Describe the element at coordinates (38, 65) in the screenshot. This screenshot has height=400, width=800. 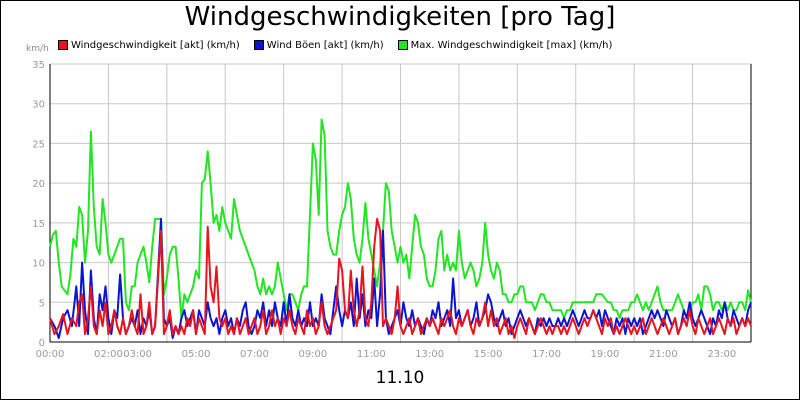
I see `y-tick-label: 35` at that location.